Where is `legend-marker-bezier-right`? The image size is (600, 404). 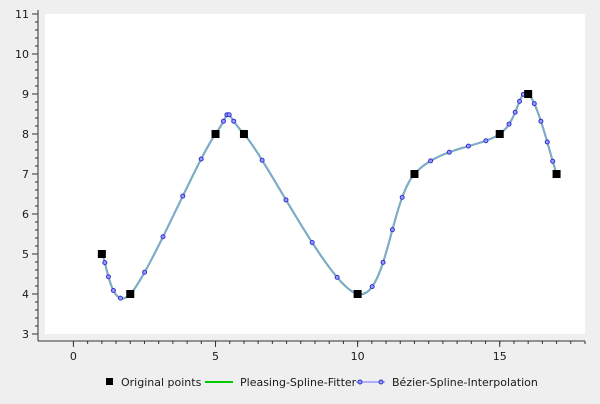
legend-marker-bezier-right is located at coordinates (381, 382).